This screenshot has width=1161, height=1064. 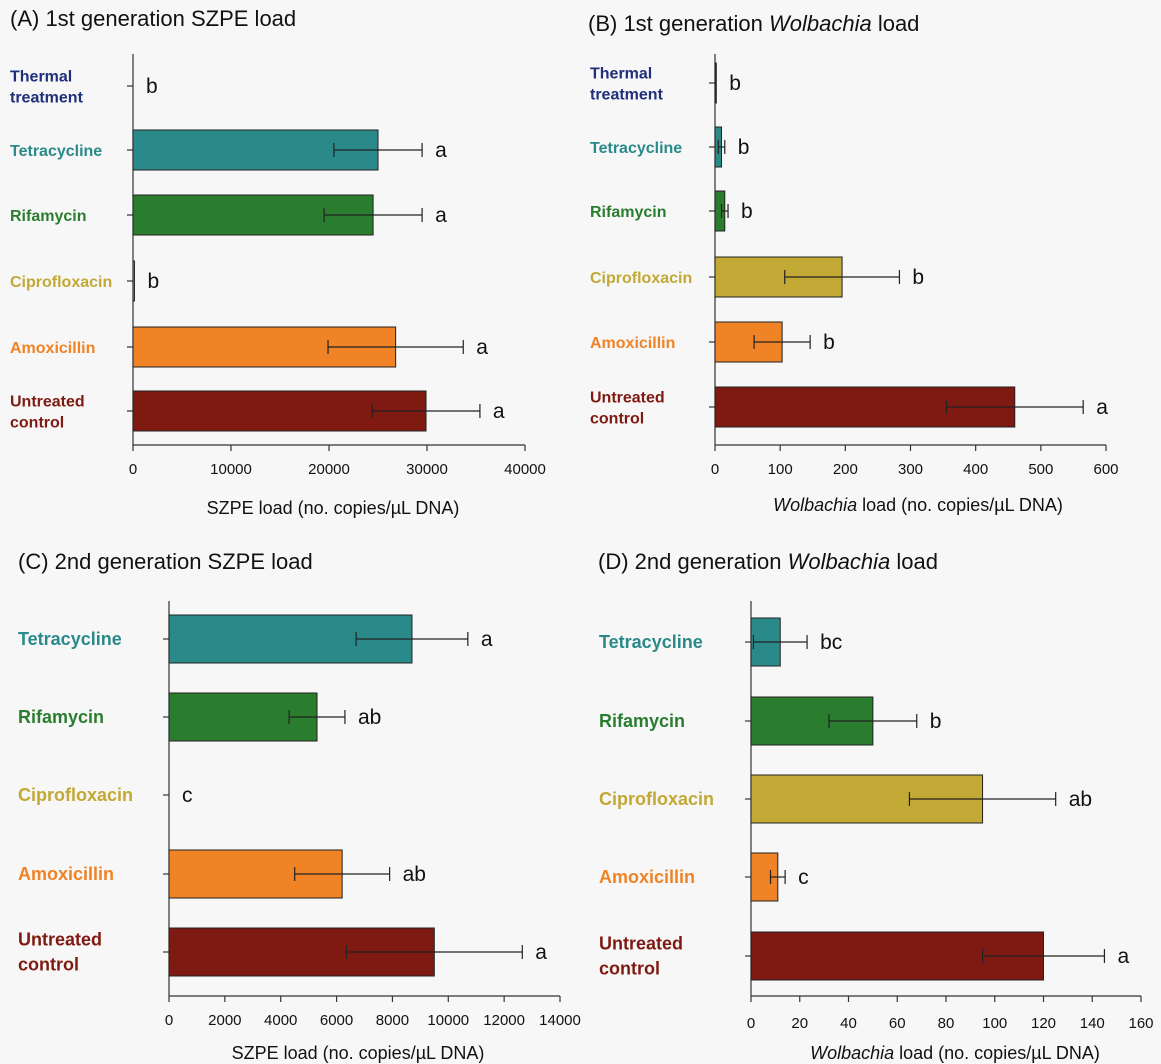 I want to click on x-tick-label: 300, so click(x=910, y=469).